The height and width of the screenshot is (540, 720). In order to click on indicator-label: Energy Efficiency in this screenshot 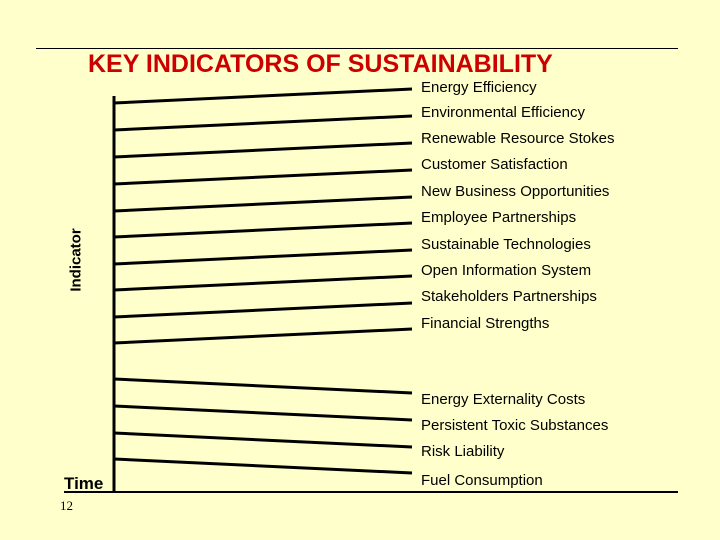, I will do `click(479, 87)`.